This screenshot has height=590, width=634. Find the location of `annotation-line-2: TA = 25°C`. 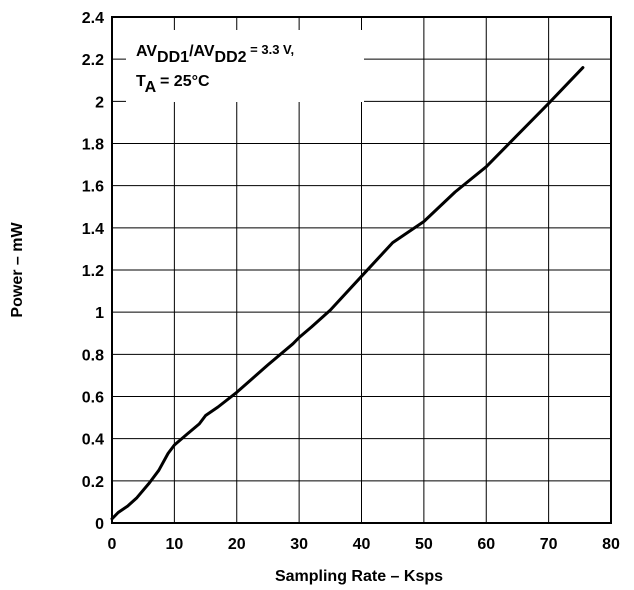

annotation-line-2: TA = 25°C is located at coordinates (173, 84).